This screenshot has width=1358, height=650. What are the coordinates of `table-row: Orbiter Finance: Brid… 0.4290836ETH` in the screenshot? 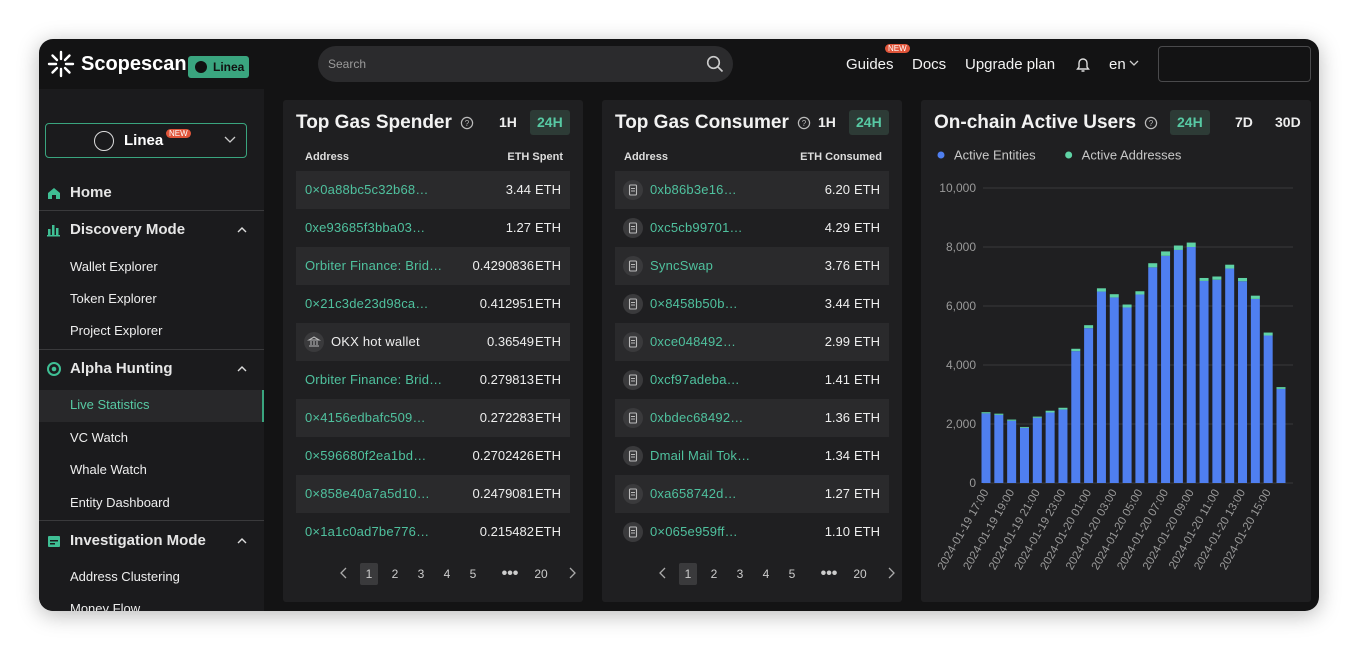 It's located at (433, 266).